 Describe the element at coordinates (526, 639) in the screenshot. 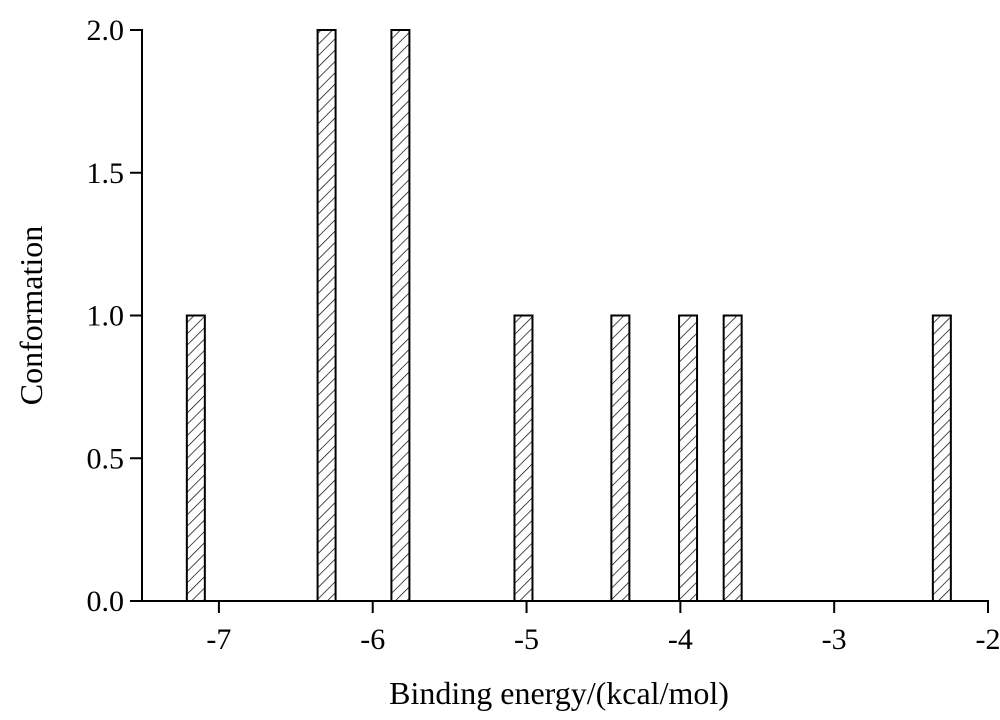

I see `x-tick-label-2: -5` at that location.